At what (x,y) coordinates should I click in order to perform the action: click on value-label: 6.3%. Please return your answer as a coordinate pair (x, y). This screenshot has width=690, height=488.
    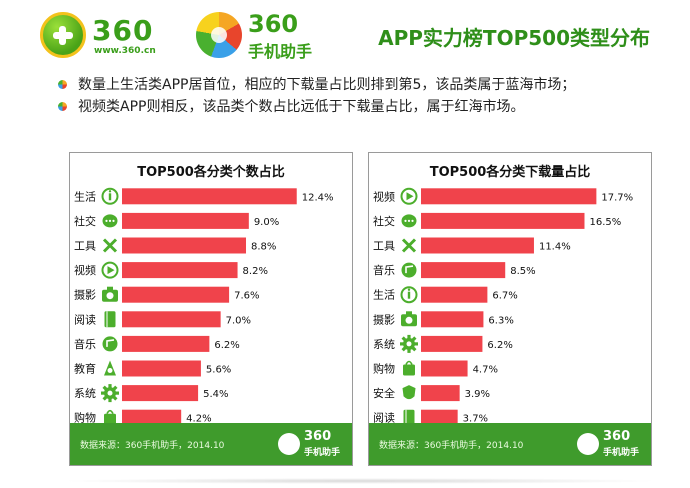
    Looking at the image, I should click on (500, 320).